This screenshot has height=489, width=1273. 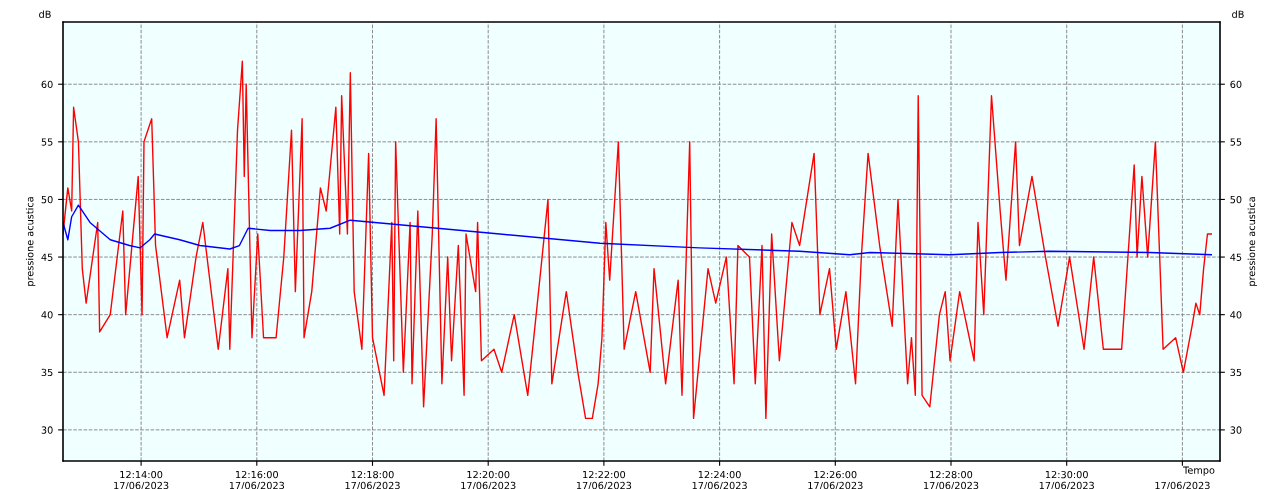 What do you see at coordinates (1236, 142) in the screenshot?
I see `y2-tick-label: 55` at bounding box center [1236, 142].